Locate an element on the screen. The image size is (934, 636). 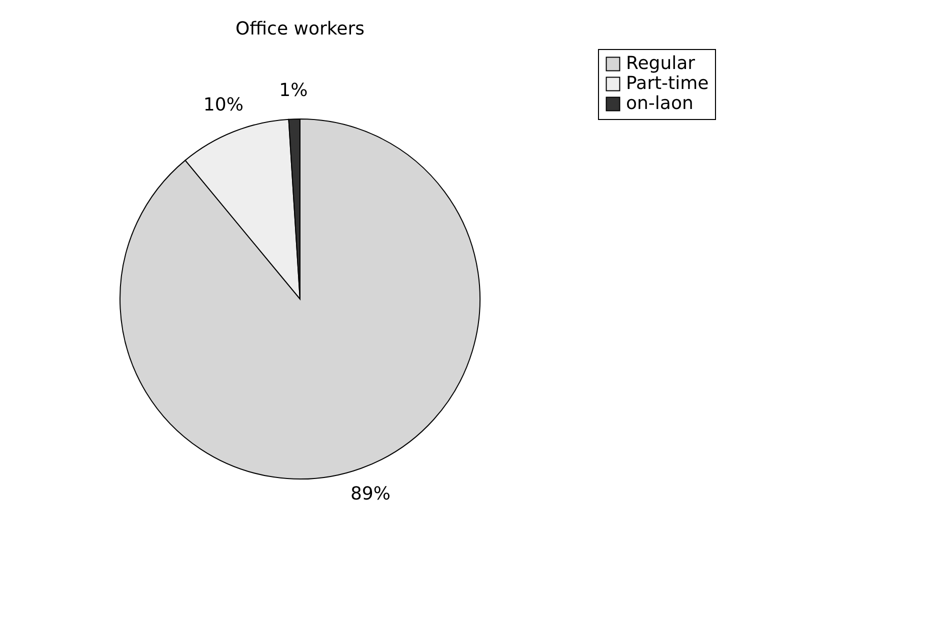
data-label: 89% is located at coordinates (370, 494).